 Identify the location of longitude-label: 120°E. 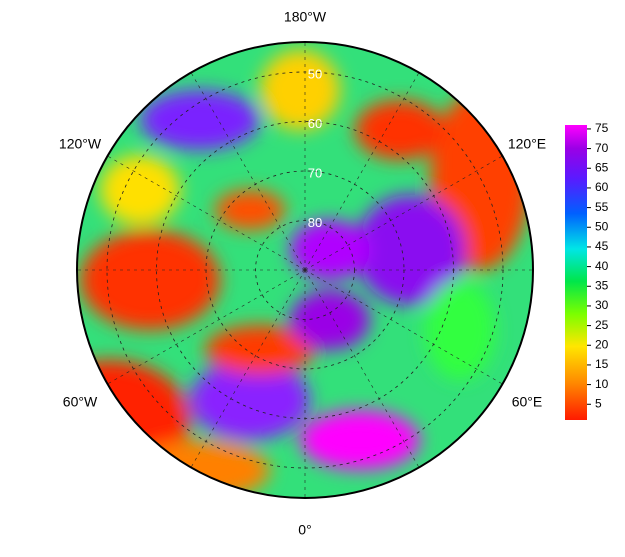
(527, 144).